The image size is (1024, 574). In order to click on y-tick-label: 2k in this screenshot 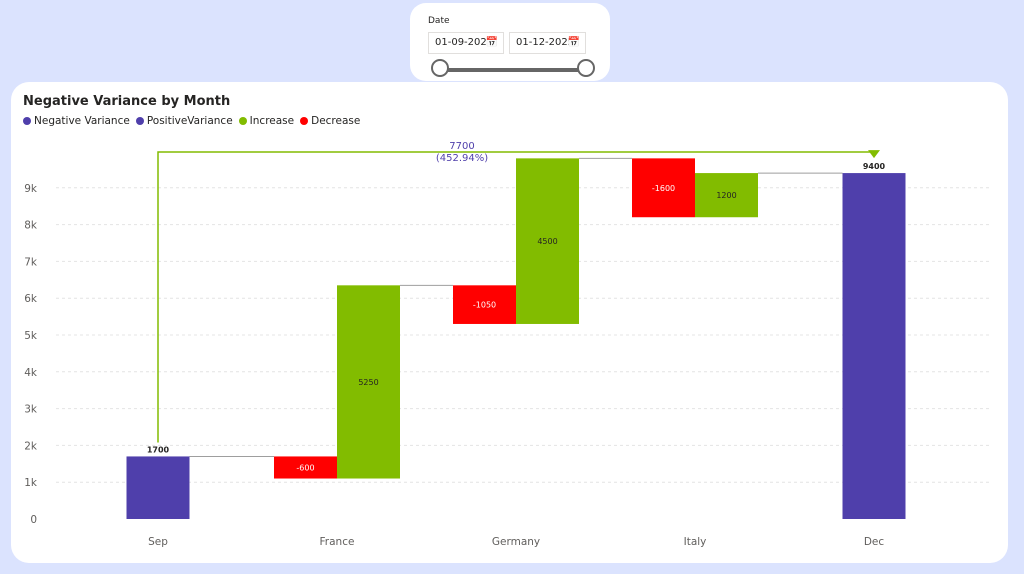, I will do `click(31, 446)`.